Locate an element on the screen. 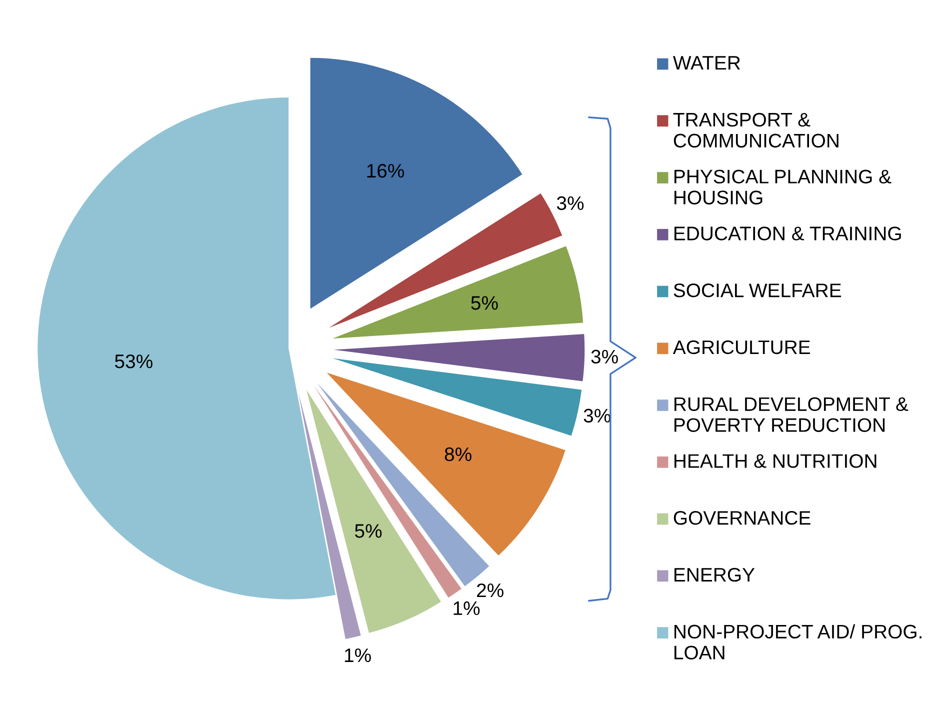 The width and height of the screenshot is (932, 711). data-label: 16% is located at coordinates (385, 171).